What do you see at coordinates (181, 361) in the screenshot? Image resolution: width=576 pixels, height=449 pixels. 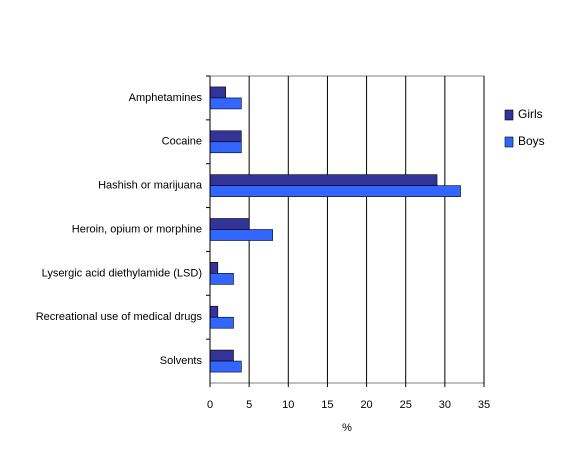 I see `y-tick-label: Solvents` at bounding box center [181, 361].